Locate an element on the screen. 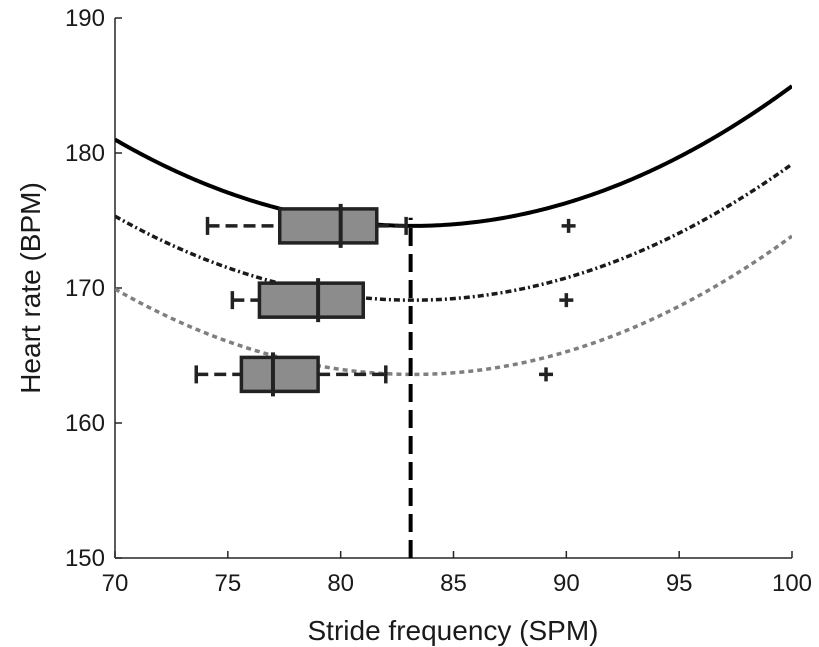 The height and width of the screenshot is (647, 819). x-tick-label: 90 is located at coordinates (566, 583).